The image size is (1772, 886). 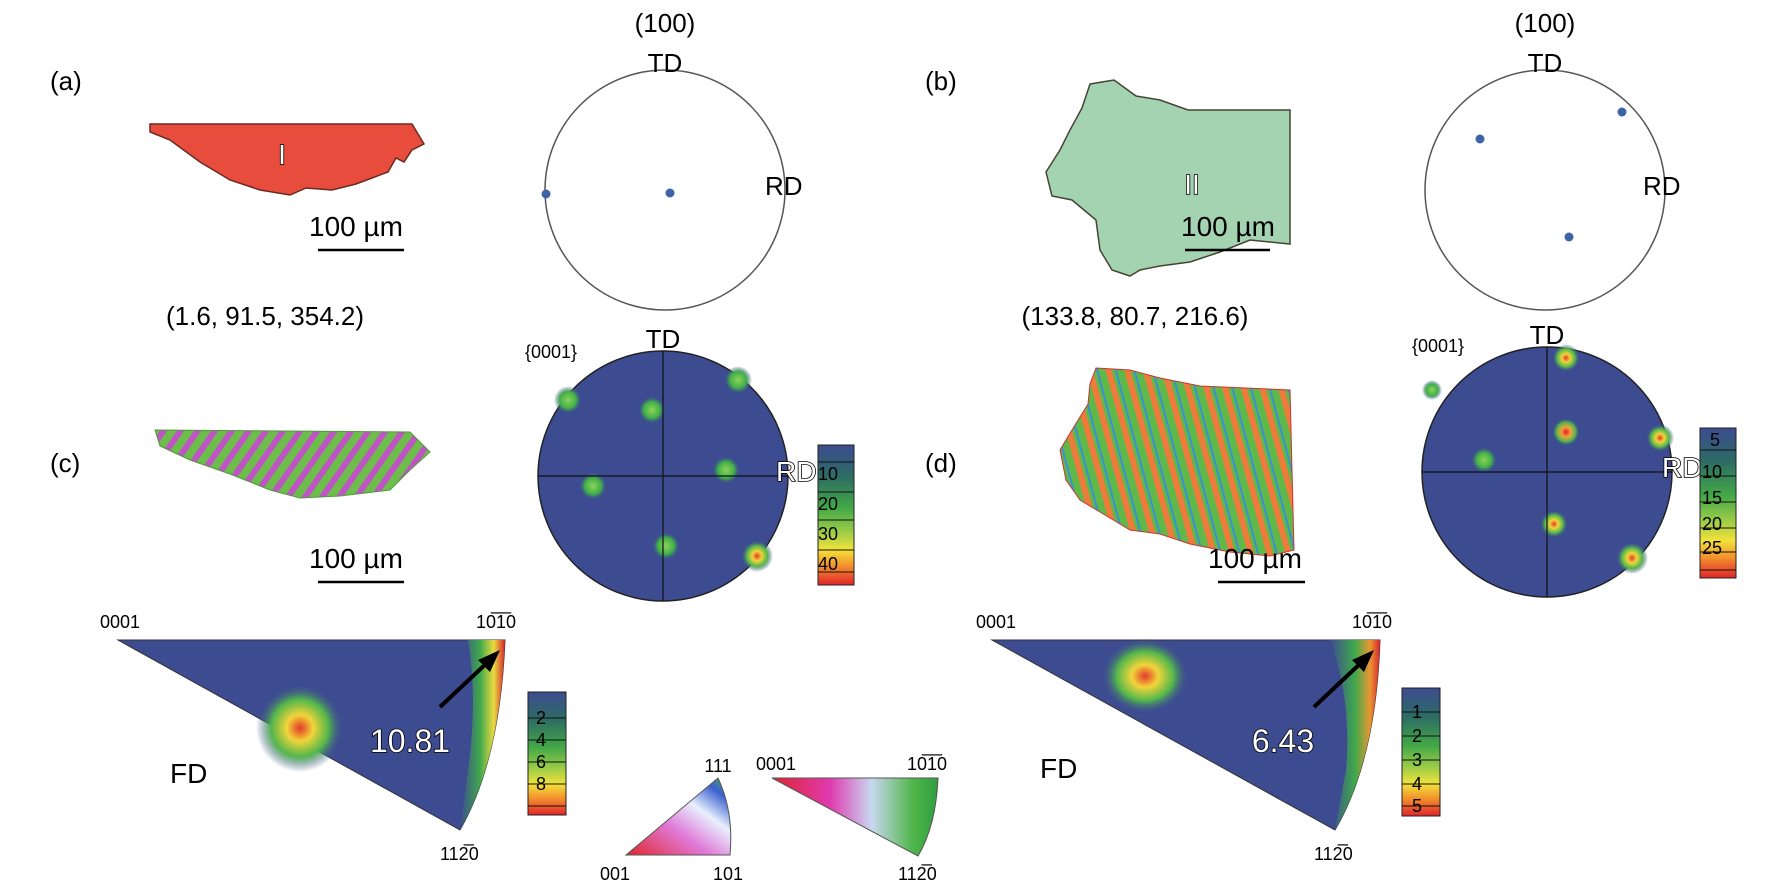 I want to click on ipf-left-arrow, so click(x=465, y=683).